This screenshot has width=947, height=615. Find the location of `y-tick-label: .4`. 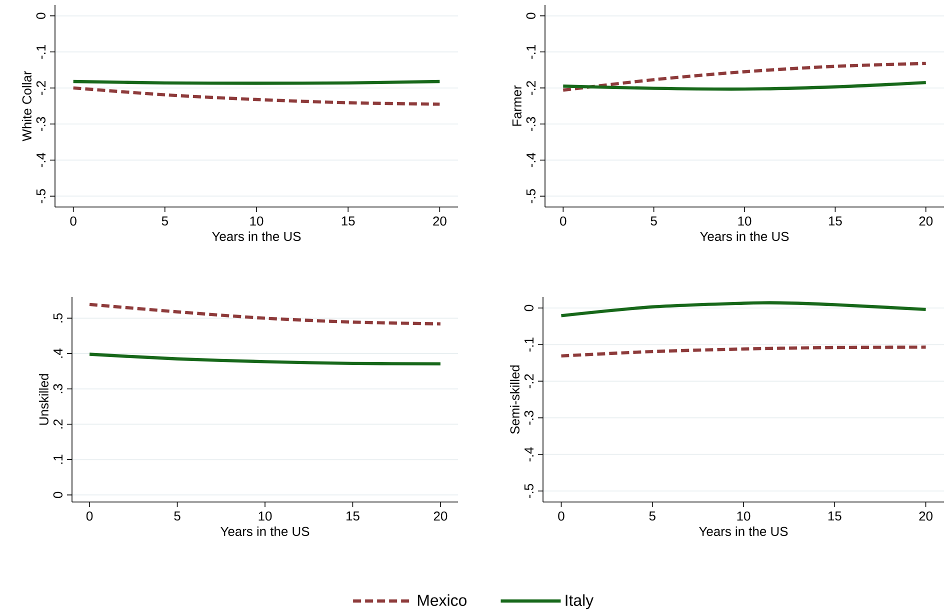

y-tick-label: .4 is located at coordinates (58, 353).